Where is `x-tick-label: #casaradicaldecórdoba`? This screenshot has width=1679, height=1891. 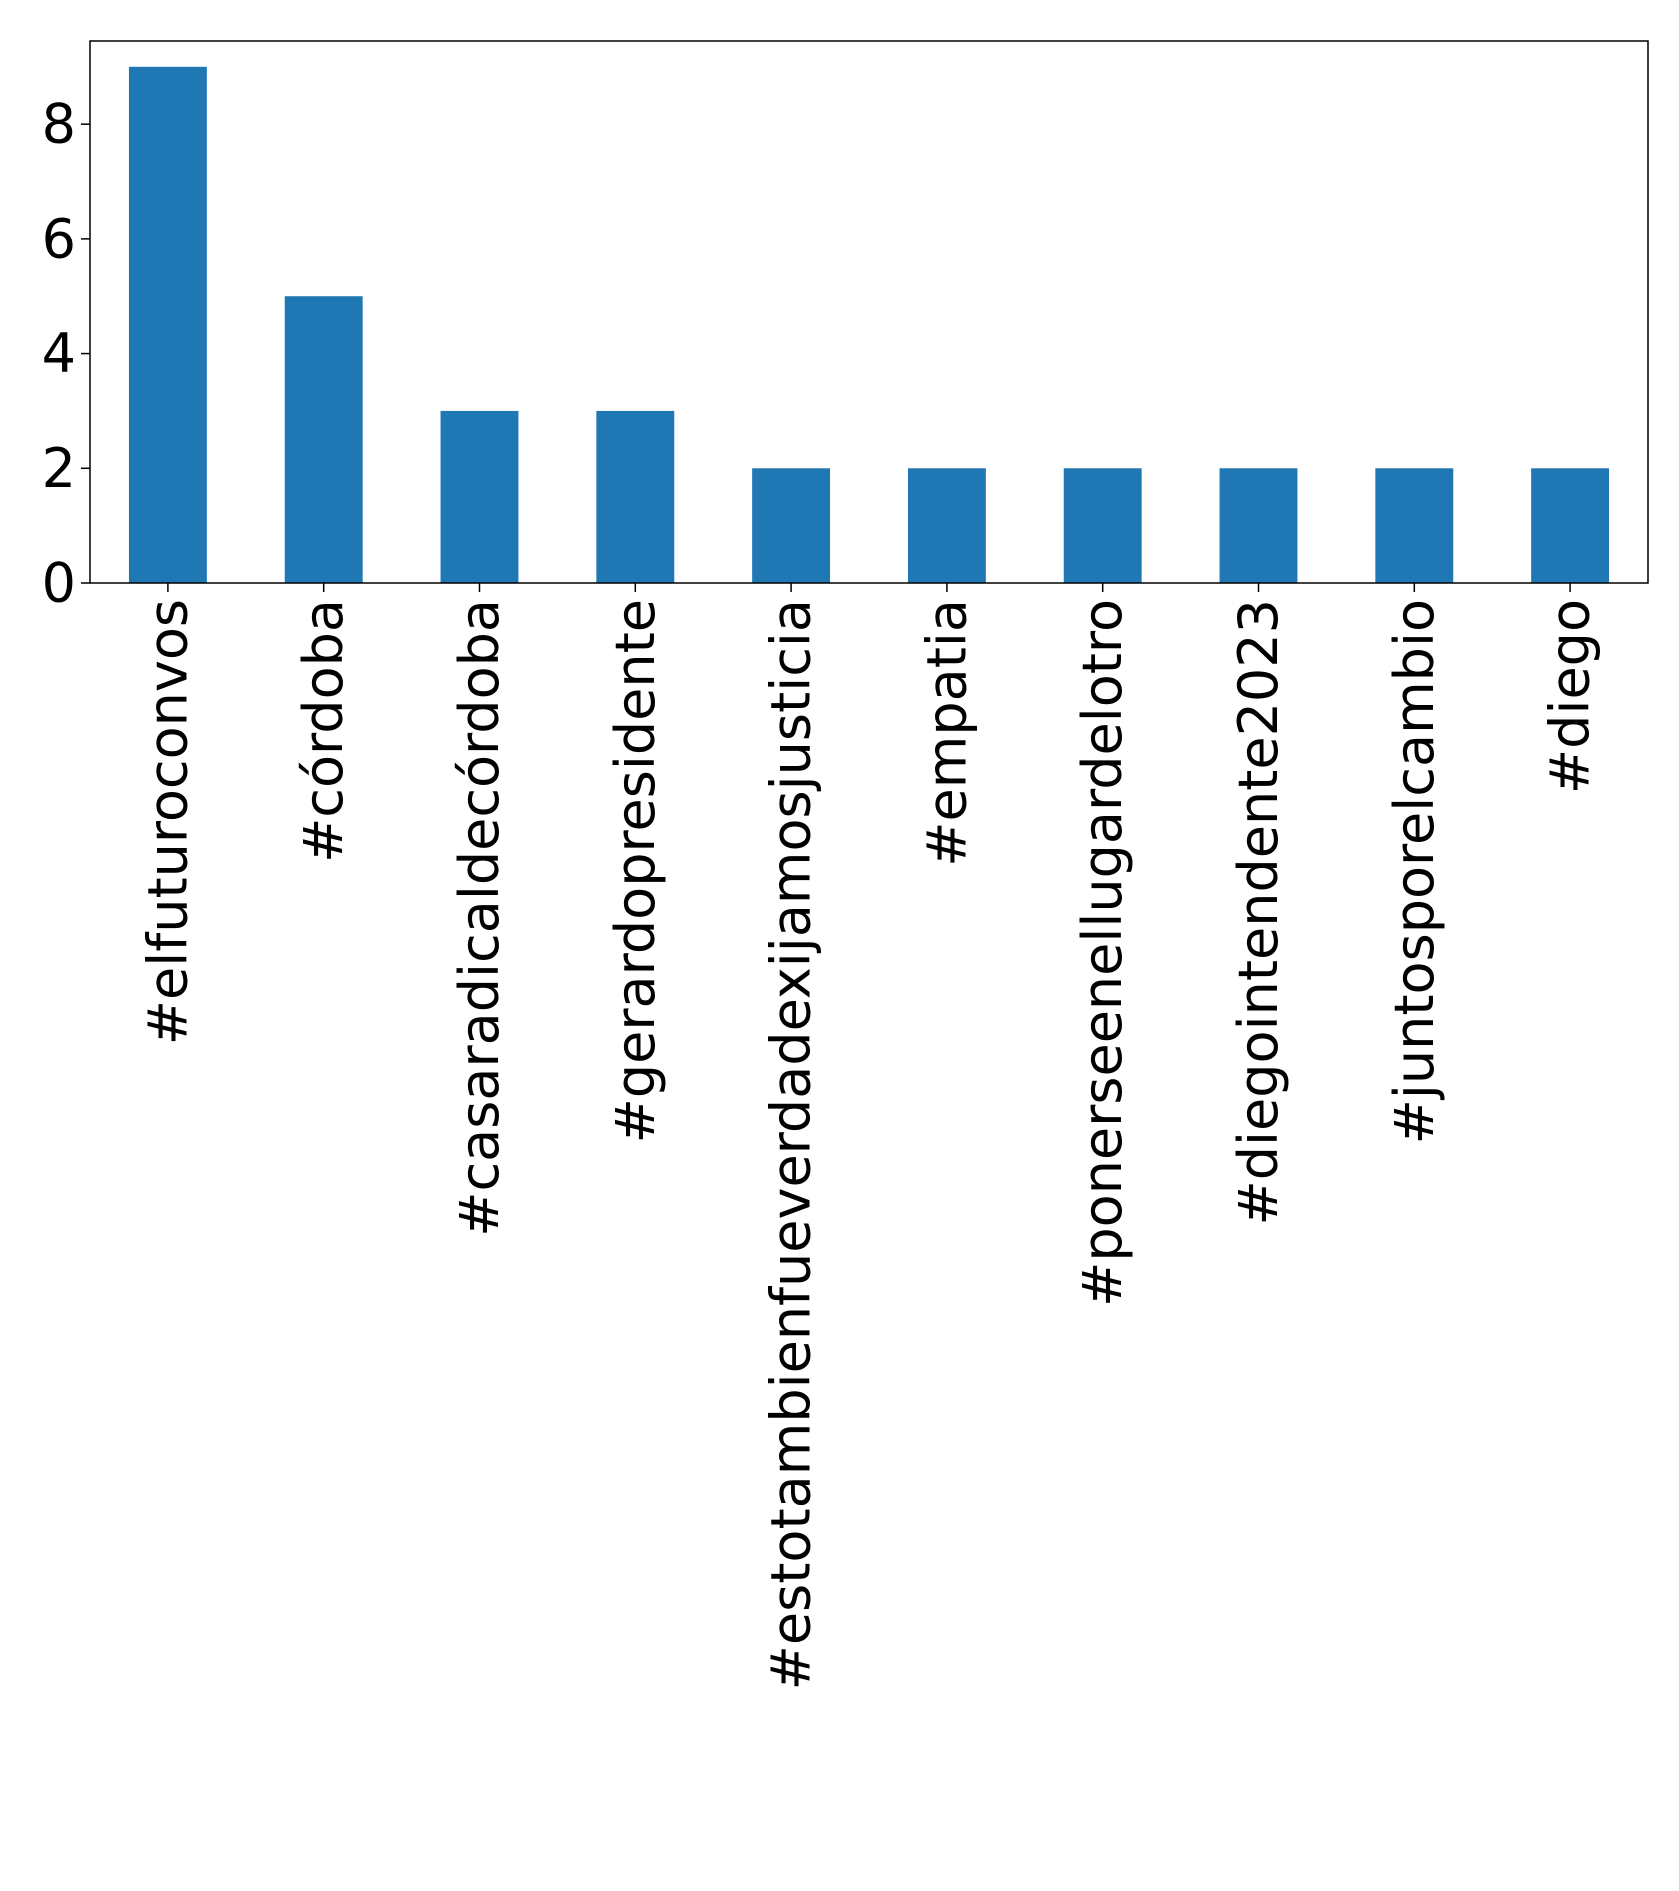 x-tick-label: #casaradicaldecórdoba is located at coordinates (479, 918).